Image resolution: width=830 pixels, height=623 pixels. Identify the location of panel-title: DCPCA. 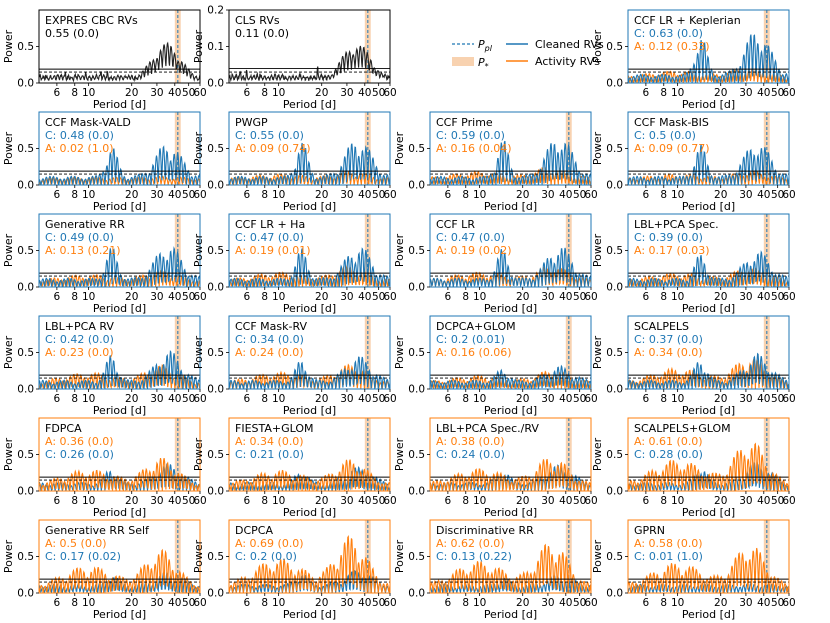
(254, 530).